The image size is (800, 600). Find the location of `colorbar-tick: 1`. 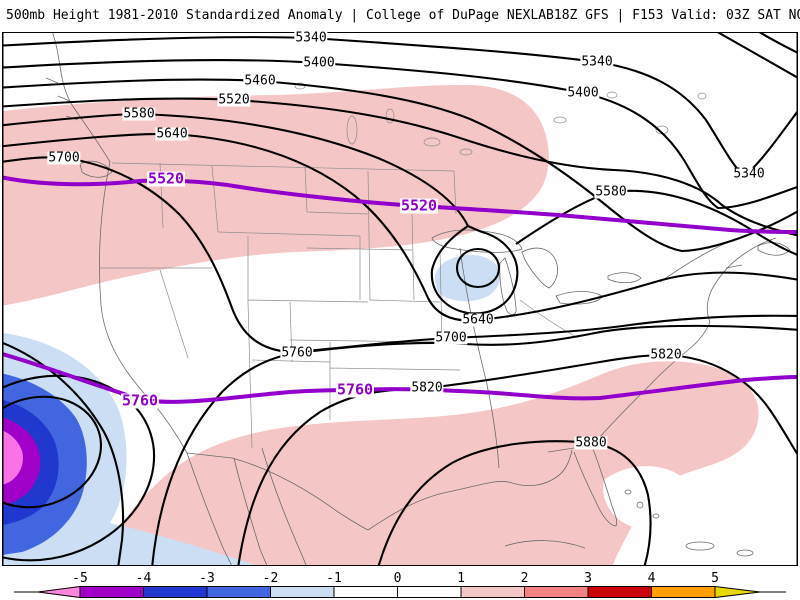

colorbar-tick: 1 is located at coordinates (461, 578).